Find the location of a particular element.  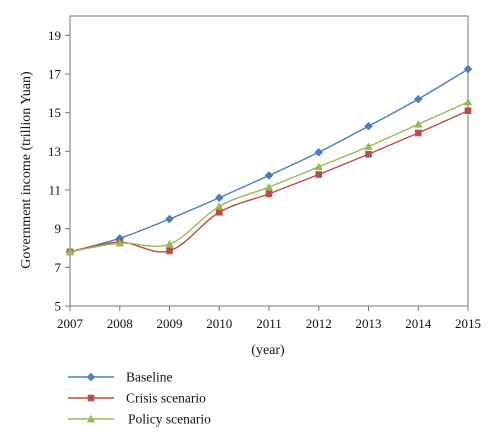

x-tick-label: 2012 is located at coordinates (319, 323).